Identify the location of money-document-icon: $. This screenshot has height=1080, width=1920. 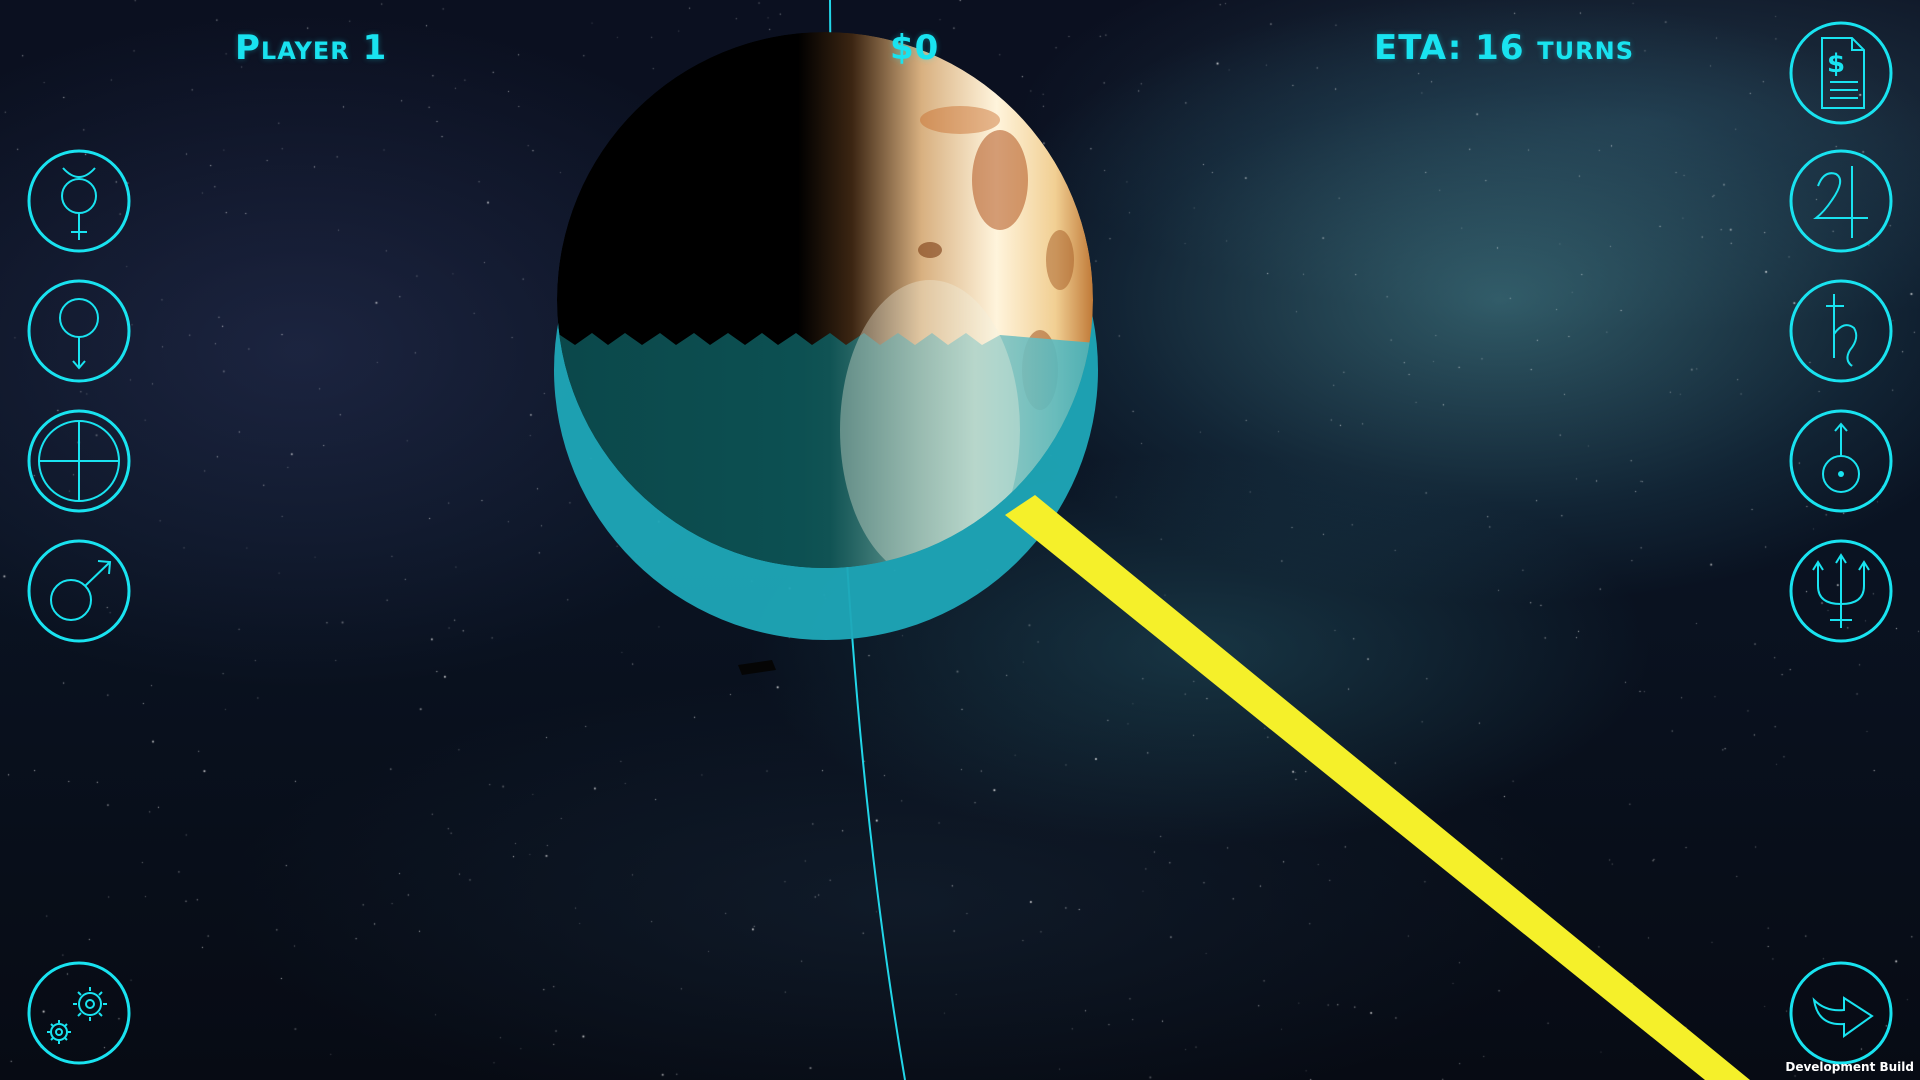
(1841, 73).